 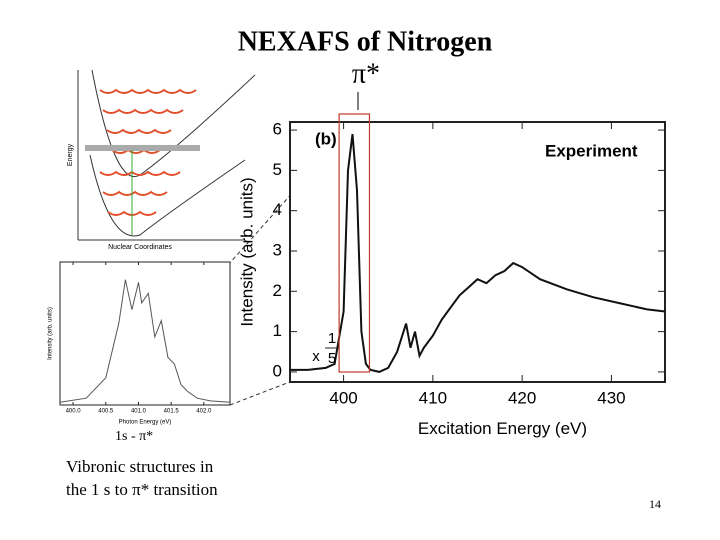 What do you see at coordinates (277, 290) in the screenshot?
I see `y-tick-label: 2` at bounding box center [277, 290].